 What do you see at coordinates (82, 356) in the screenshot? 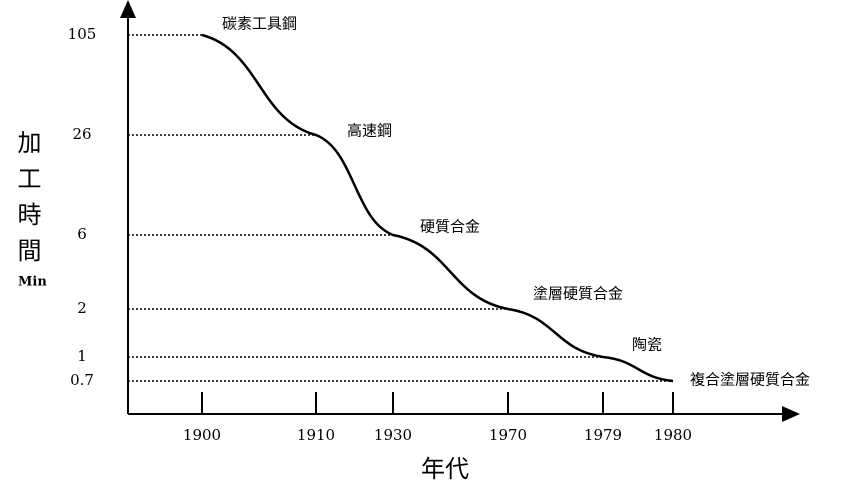
I see `y-tick-label: 1` at bounding box center [82, 356].